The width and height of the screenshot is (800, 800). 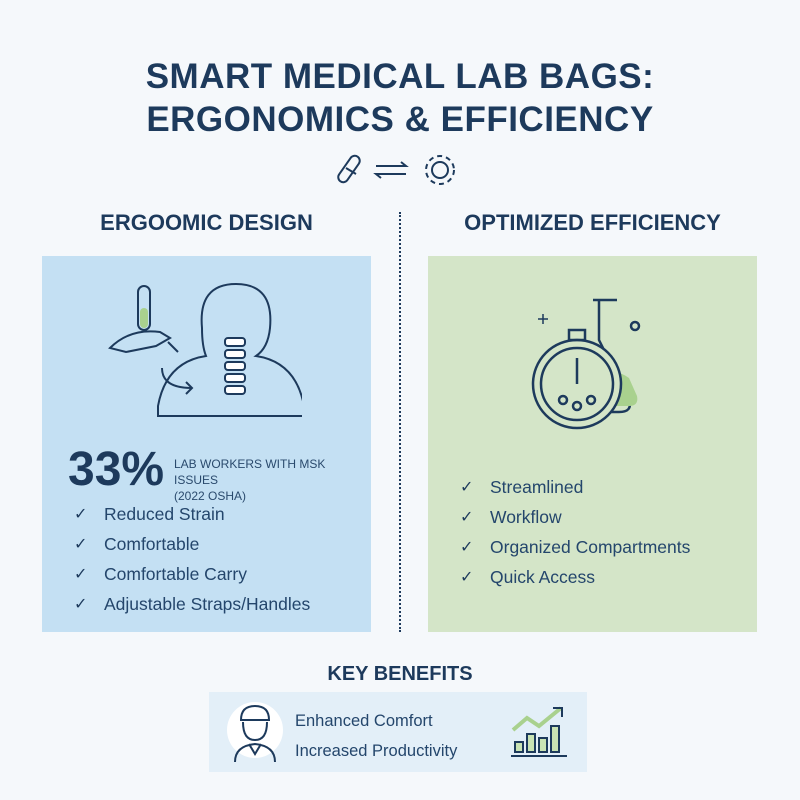 What do you see at coordinates (400, 674) in the screenshot?
I see `key-benefits-heading: KEY BENEFITS` at bounding box center [400, 674].